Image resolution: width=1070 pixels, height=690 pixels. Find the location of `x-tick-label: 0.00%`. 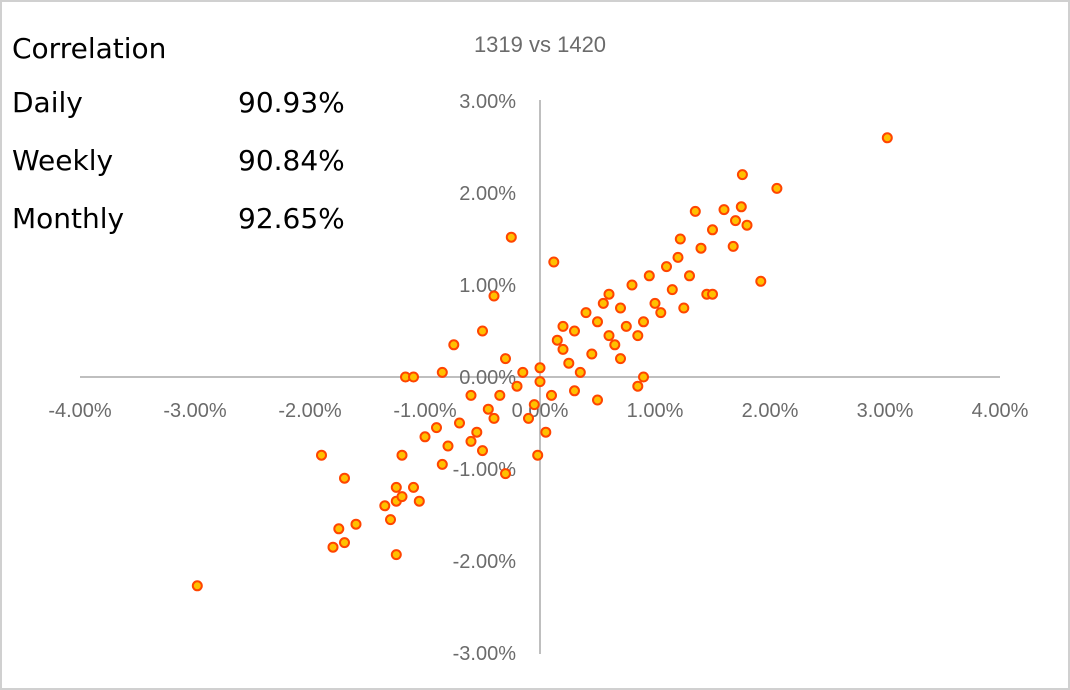

x-tick-label: 0.00% is located at coordinates (540, 411).